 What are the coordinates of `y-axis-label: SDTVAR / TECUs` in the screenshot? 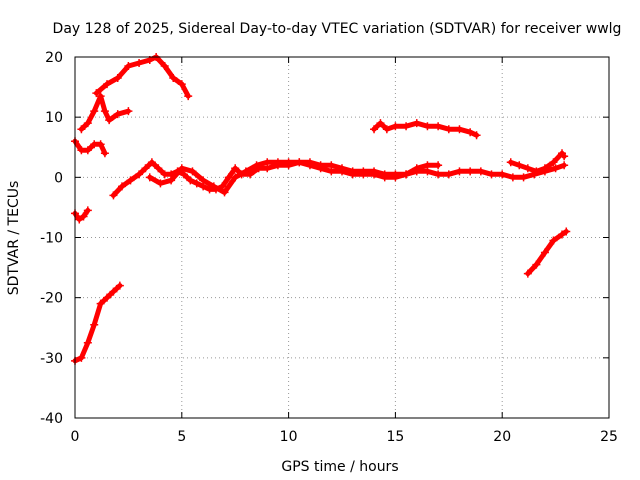 It's located at (14, 238).